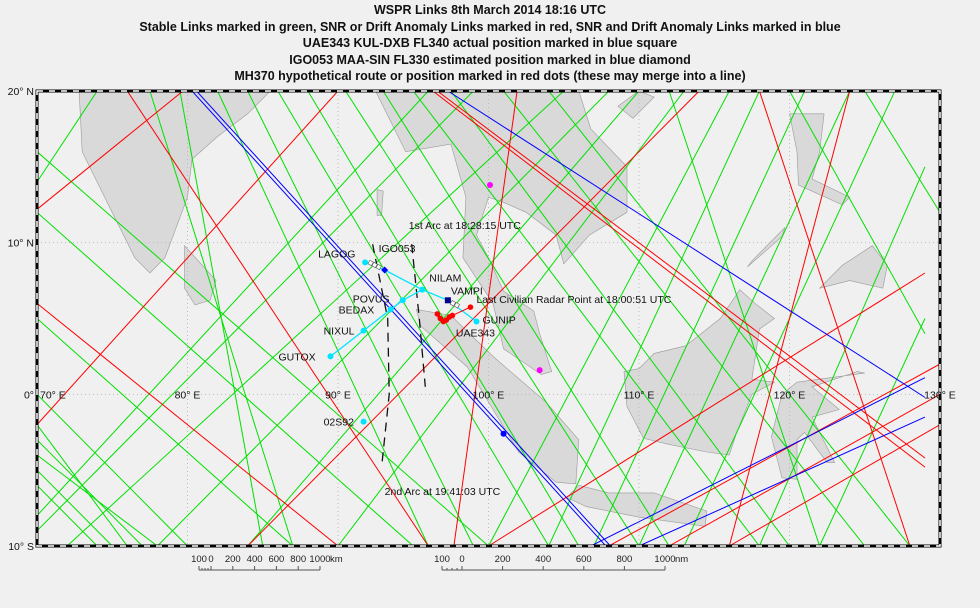 This screenshot has height=608, width=980. What do you see at coordinates (385, 270) in the screenshot?
I see `igo053-diamond-marker` at bounding box center [385, 270].